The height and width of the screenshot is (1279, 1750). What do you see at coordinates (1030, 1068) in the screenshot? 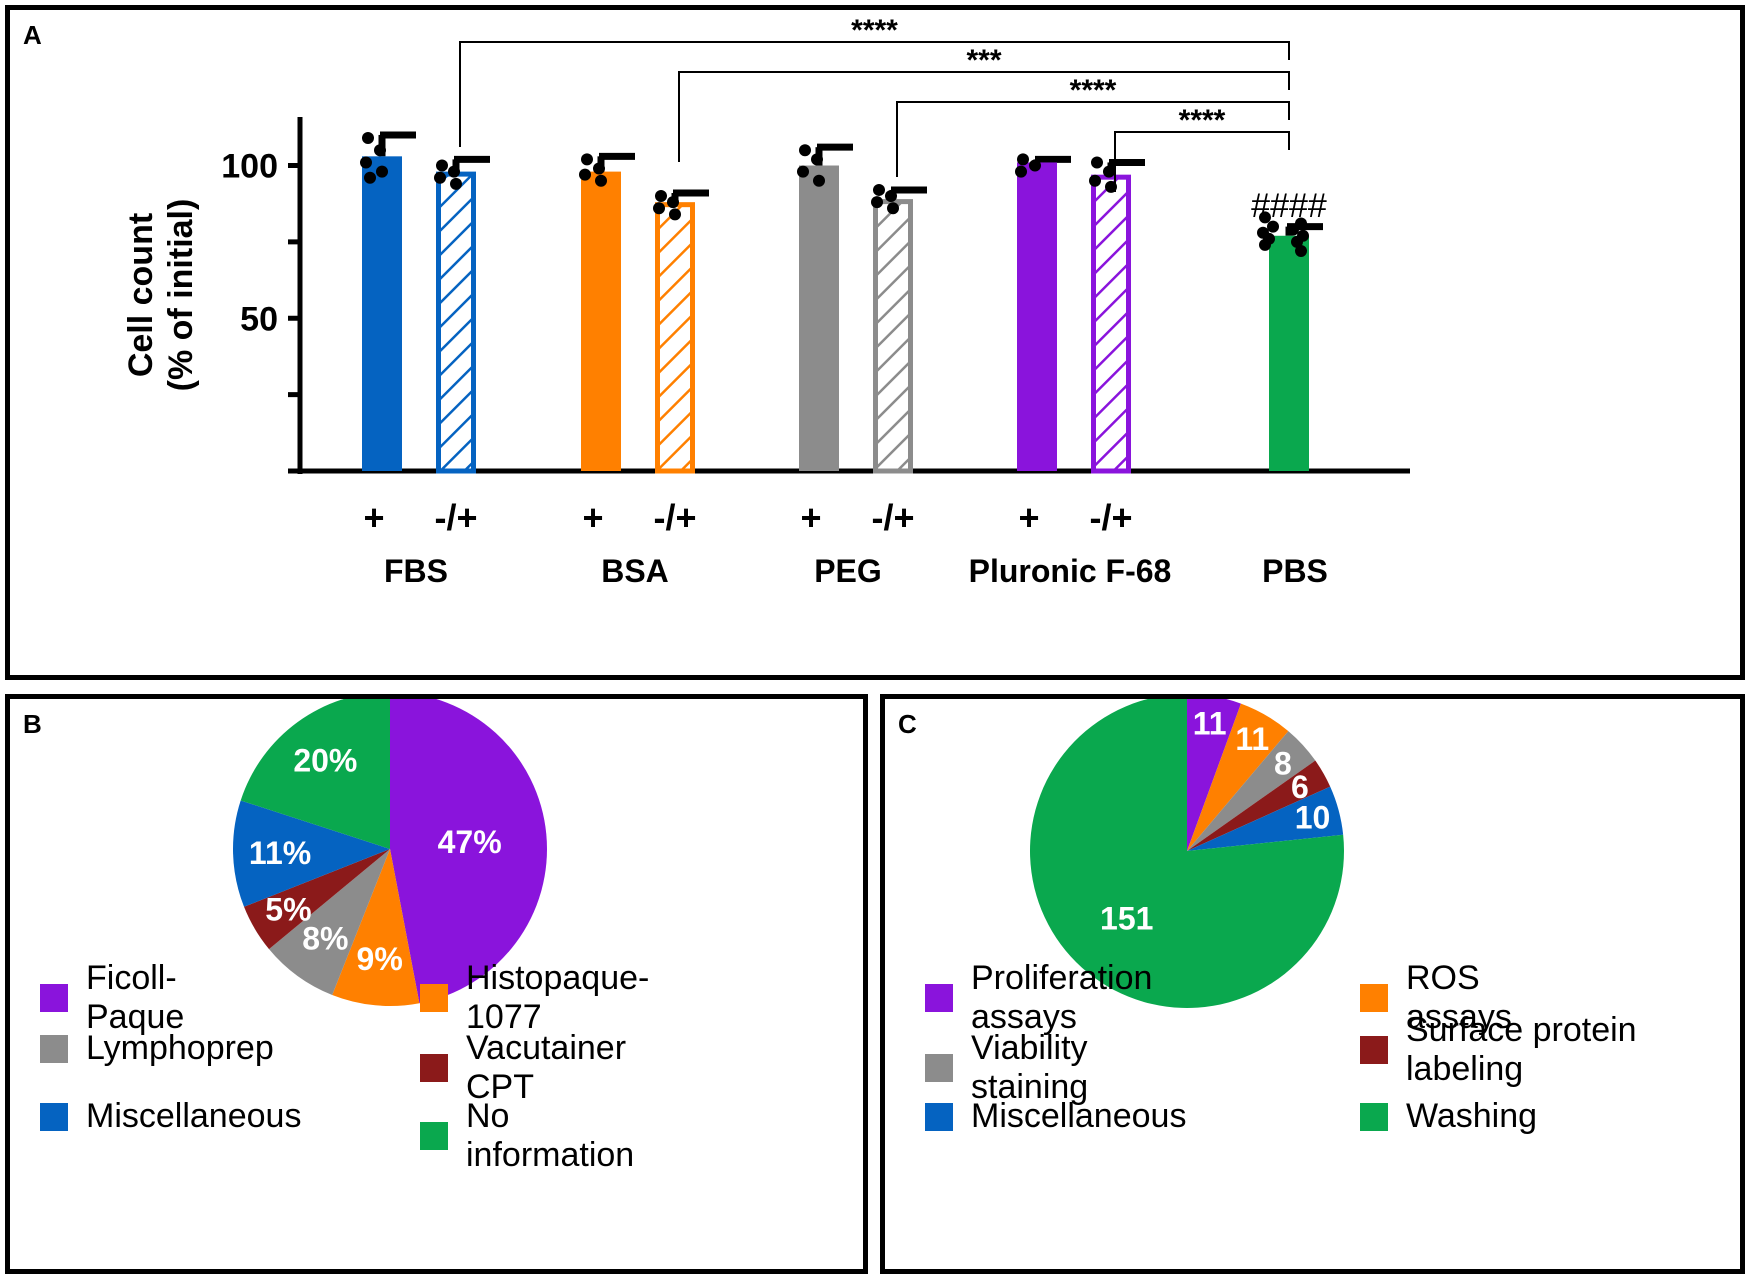
I see `legend-label: Viability staining` at bounding box center [1030, 1068].